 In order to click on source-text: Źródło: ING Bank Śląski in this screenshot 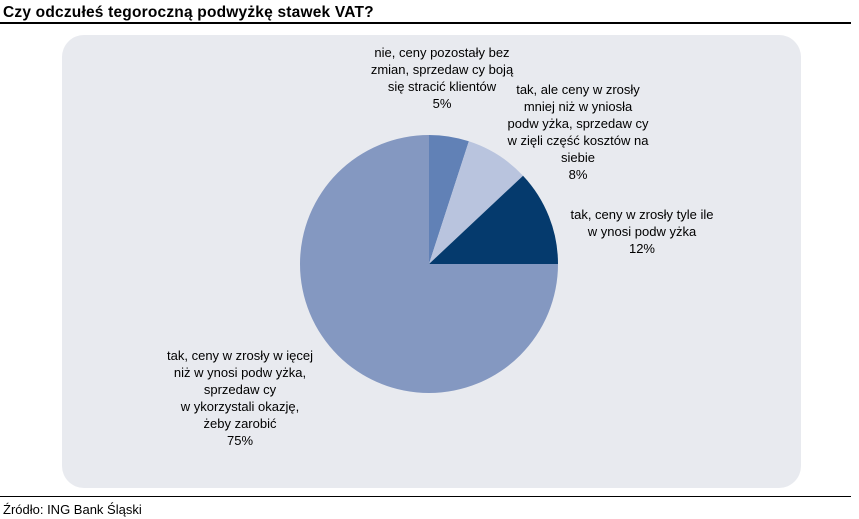, I will do `click(72, 509)`.